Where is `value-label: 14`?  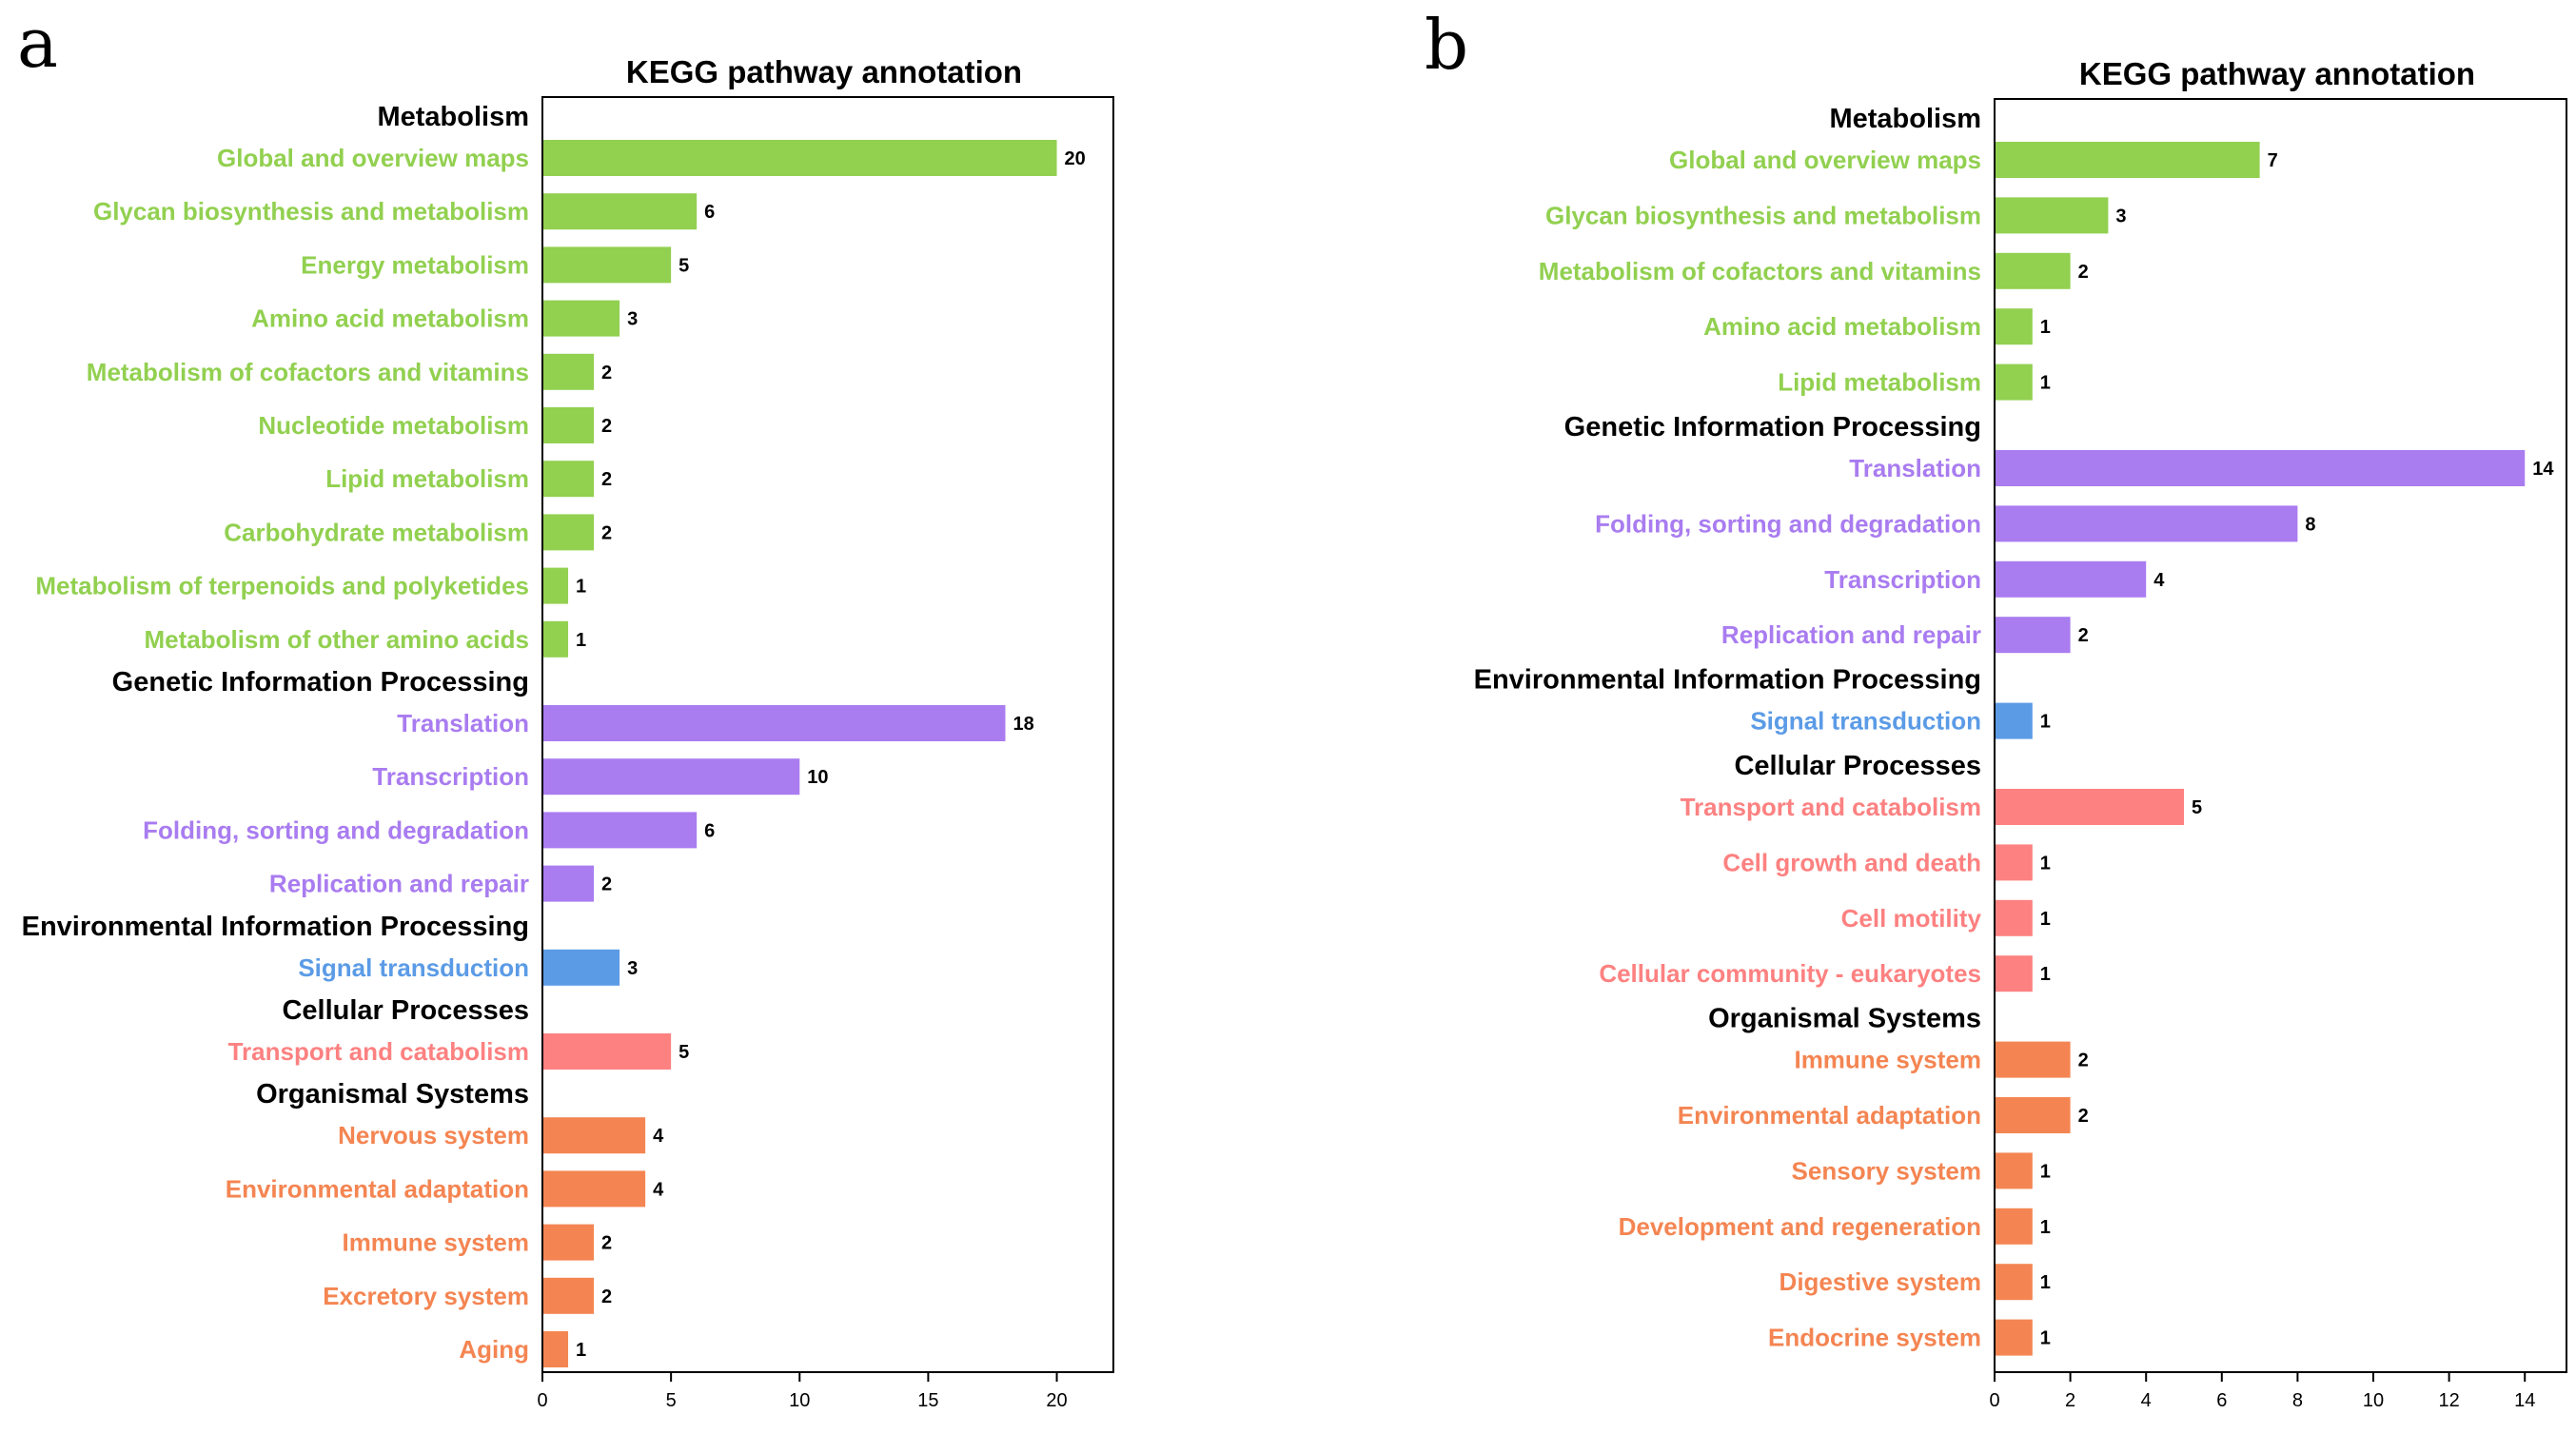 value-label: 14 is located at coordinates (2543, 470).